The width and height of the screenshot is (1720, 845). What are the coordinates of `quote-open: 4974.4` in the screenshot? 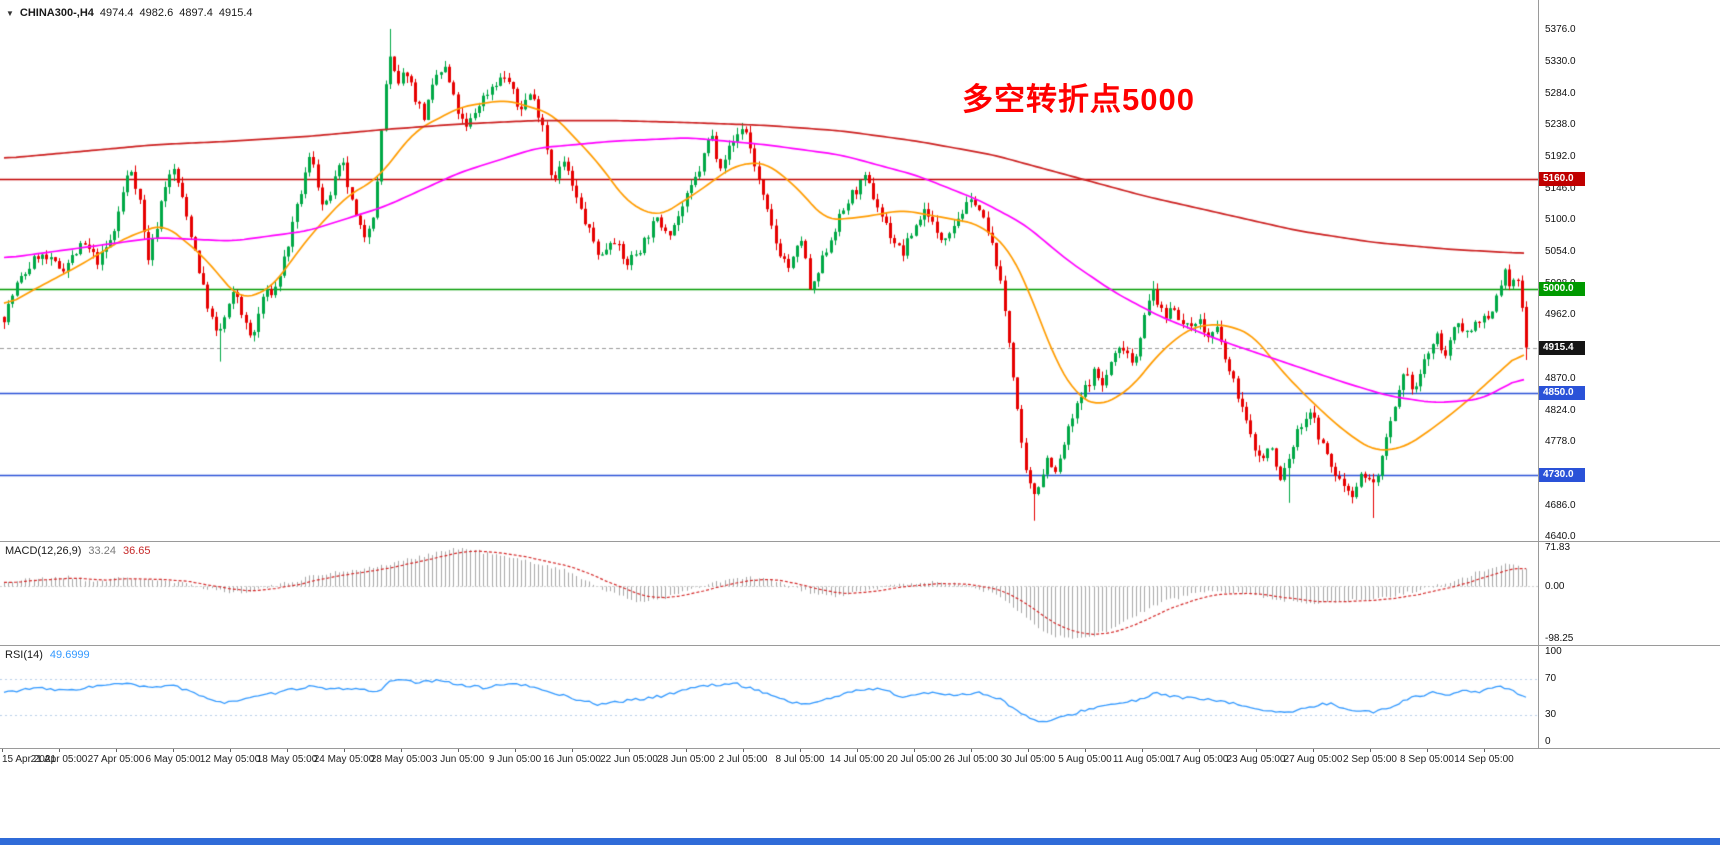 It's located at (116, 13).